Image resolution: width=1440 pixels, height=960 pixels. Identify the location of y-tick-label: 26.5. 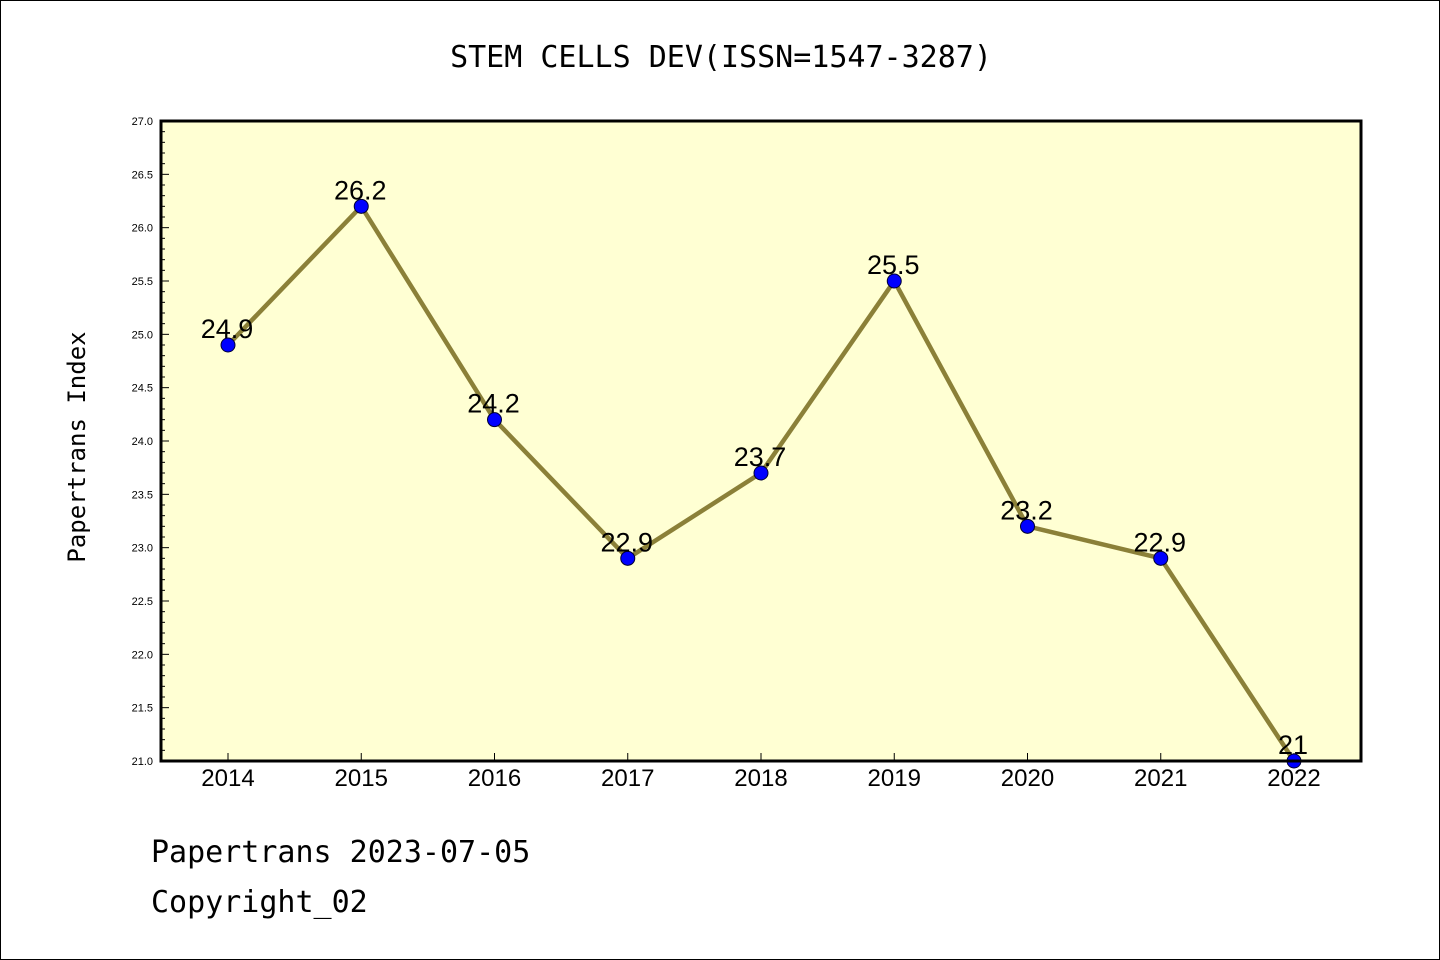
(142, 175).